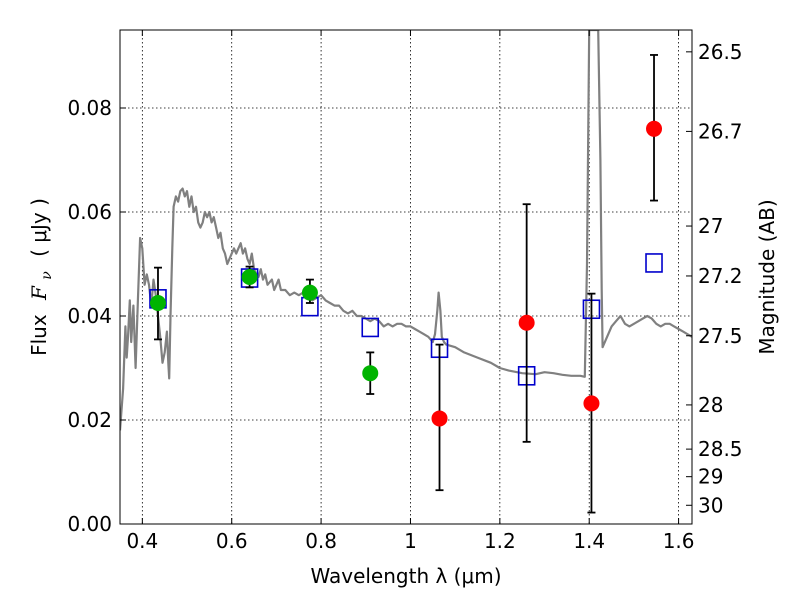 This screenshot has width=800, height=600. What do you see at coordinates (720, 336) in the screenshot?
I see `mag-tick-label: 27.5` at bounding box center [720, 336].